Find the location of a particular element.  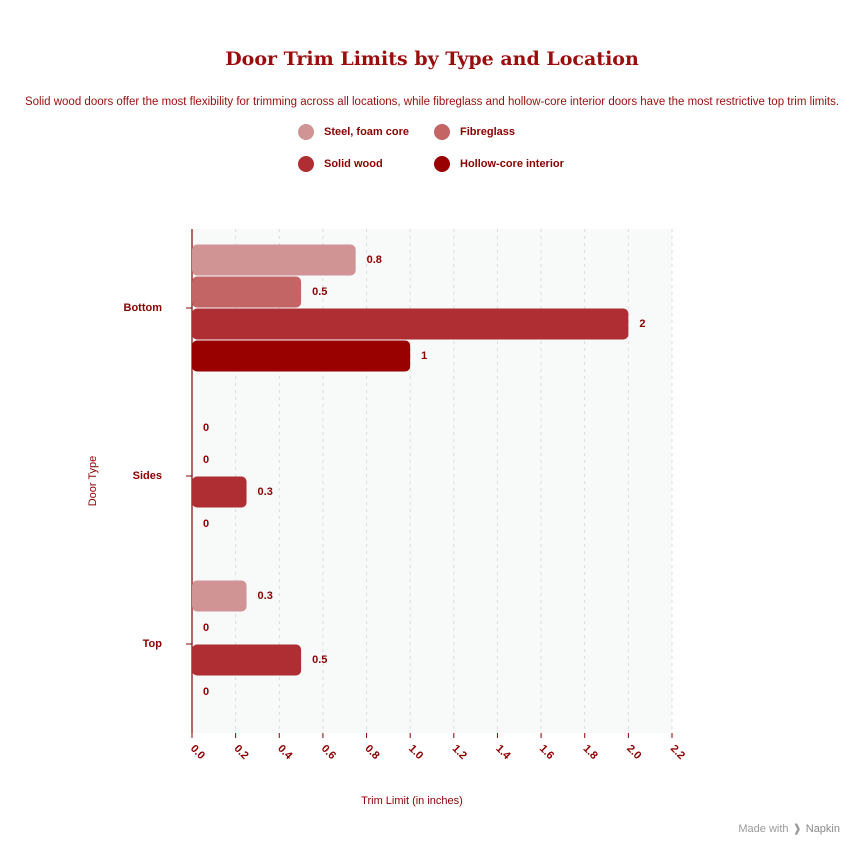

x-tick-label: 0.0 is located at coordinates (197, 752).